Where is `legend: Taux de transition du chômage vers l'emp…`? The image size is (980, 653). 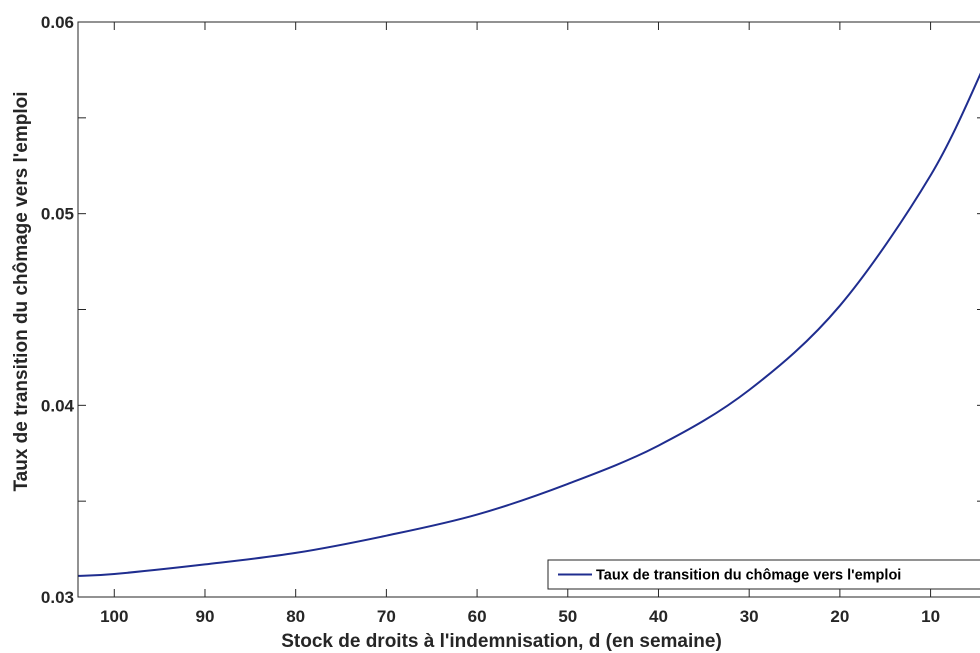 legend: Taux de transition du chômage vers l'emp… is located at coordinates (763, 574).